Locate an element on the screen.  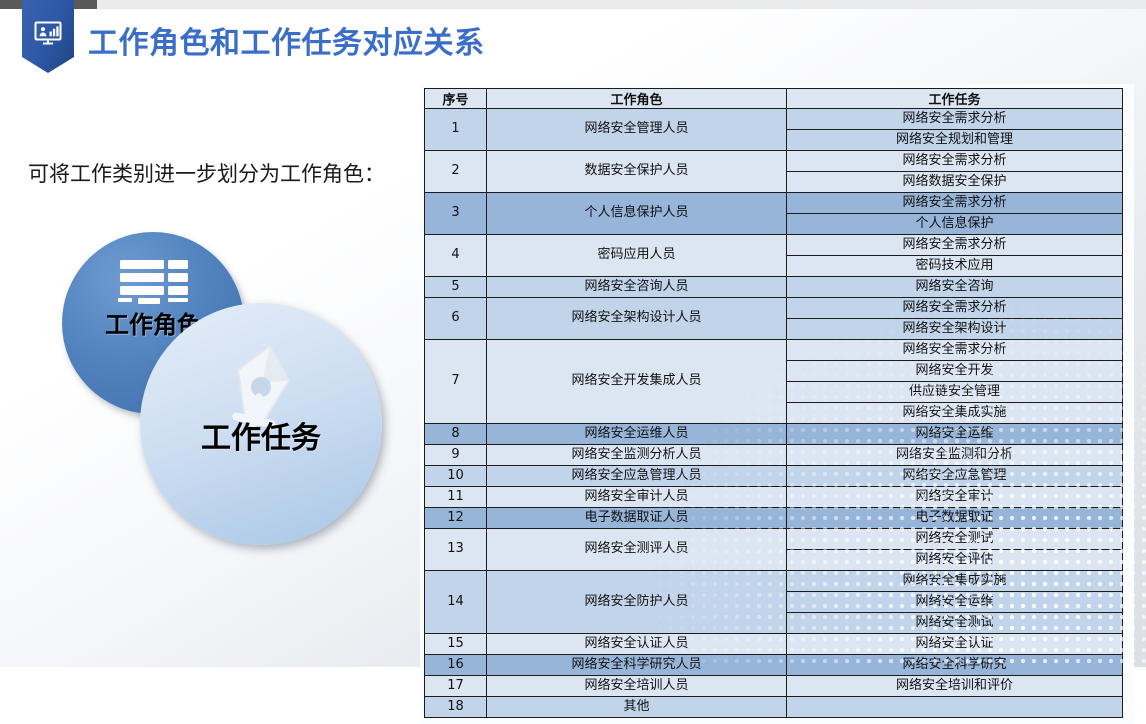
cell-role: 网络安全培训人员 is located at coordinates (636, 686).